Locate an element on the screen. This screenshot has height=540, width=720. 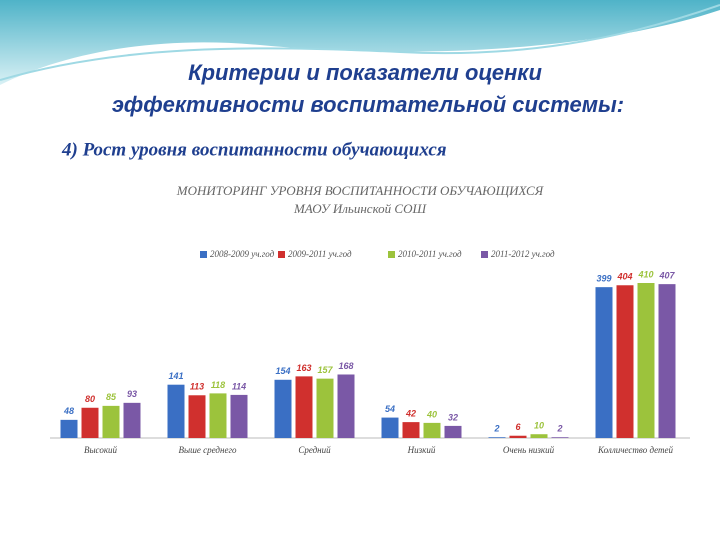
value-label: 168 is located at coordinates (345, 366).